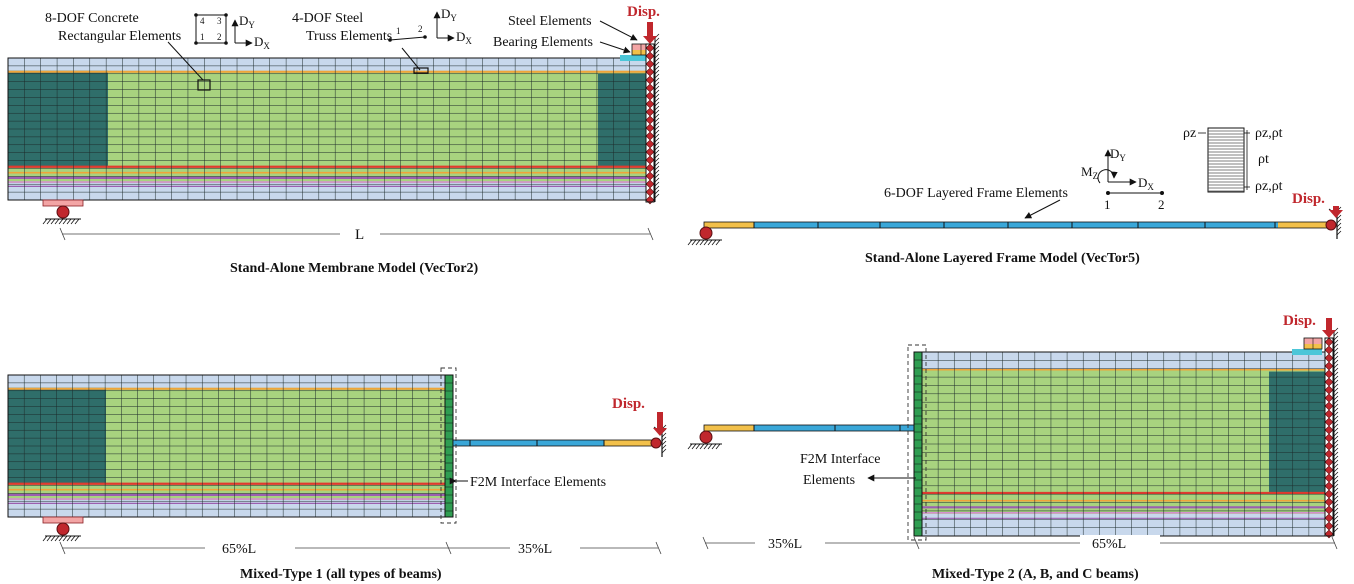  Describe the element at coordinates (538, 482) in the screenshot. I see `callout-interface-1: F2M Interface Elements` at that location.